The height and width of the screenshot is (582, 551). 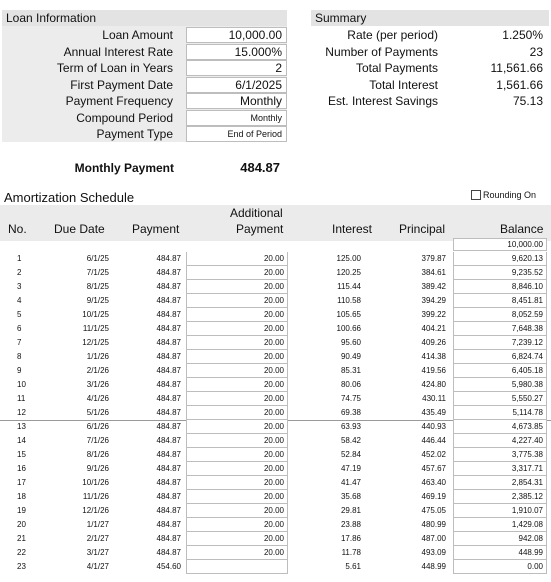 I want to click on row-balance: 9,620.13, so click(x=500, y=259).